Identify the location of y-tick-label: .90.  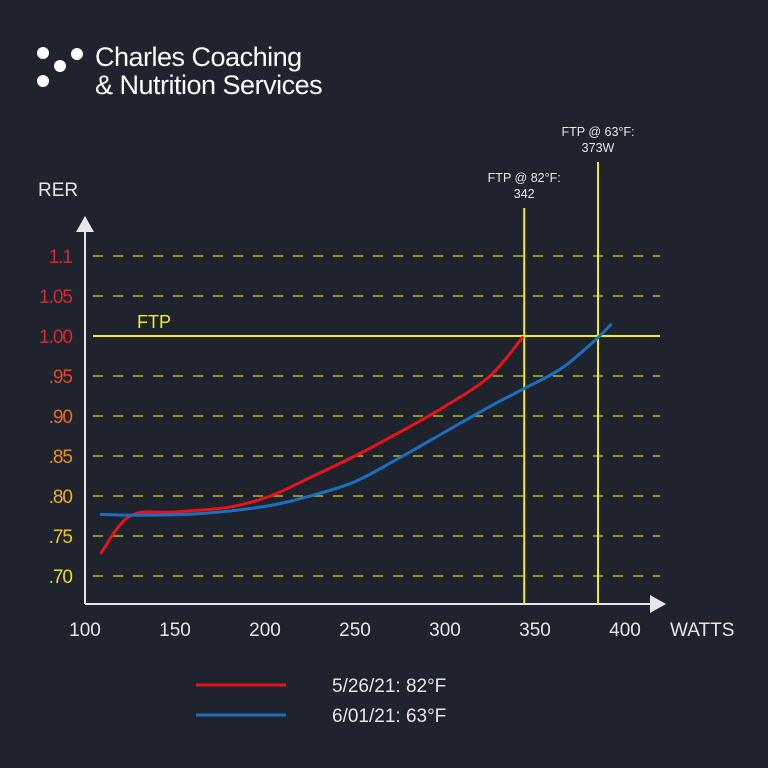
(61, 417).